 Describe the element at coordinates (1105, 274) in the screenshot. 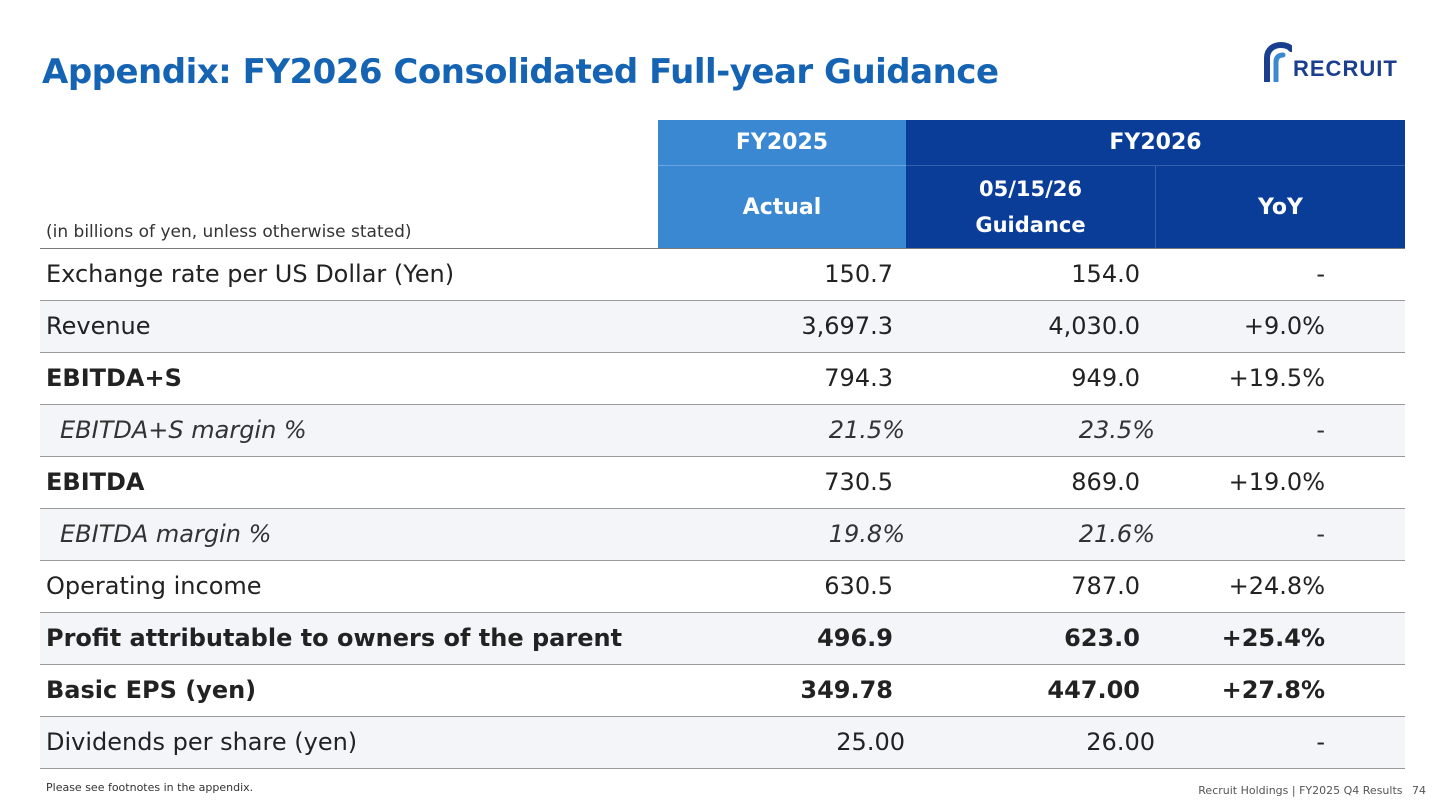

I see `guidance-value: 154.0` at that location.